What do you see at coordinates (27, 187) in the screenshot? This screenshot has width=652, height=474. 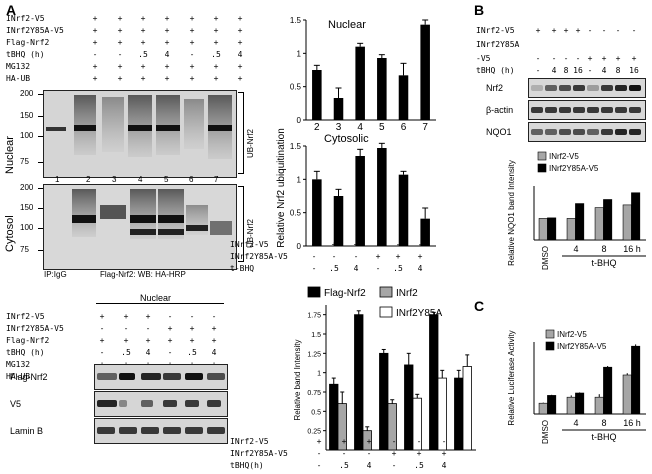 I see `mw-marker-label: 200` at bounding box center [27, 187].